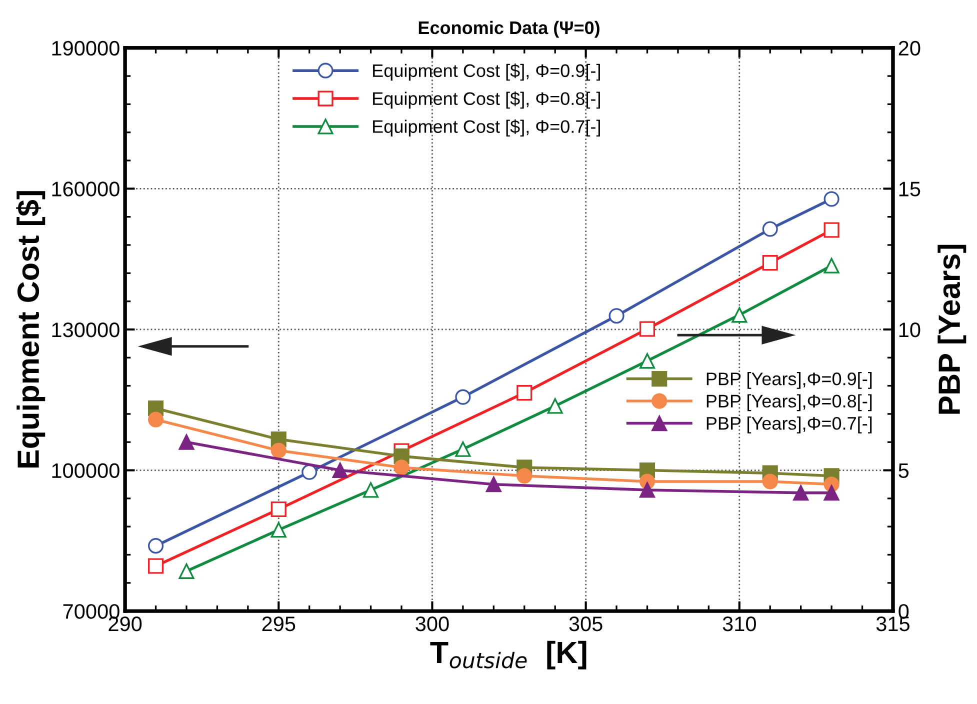 Image resolution: width=977 pixels, height=704 pixels. I want to click on y2-tick-label: 10, so click(909, 330).